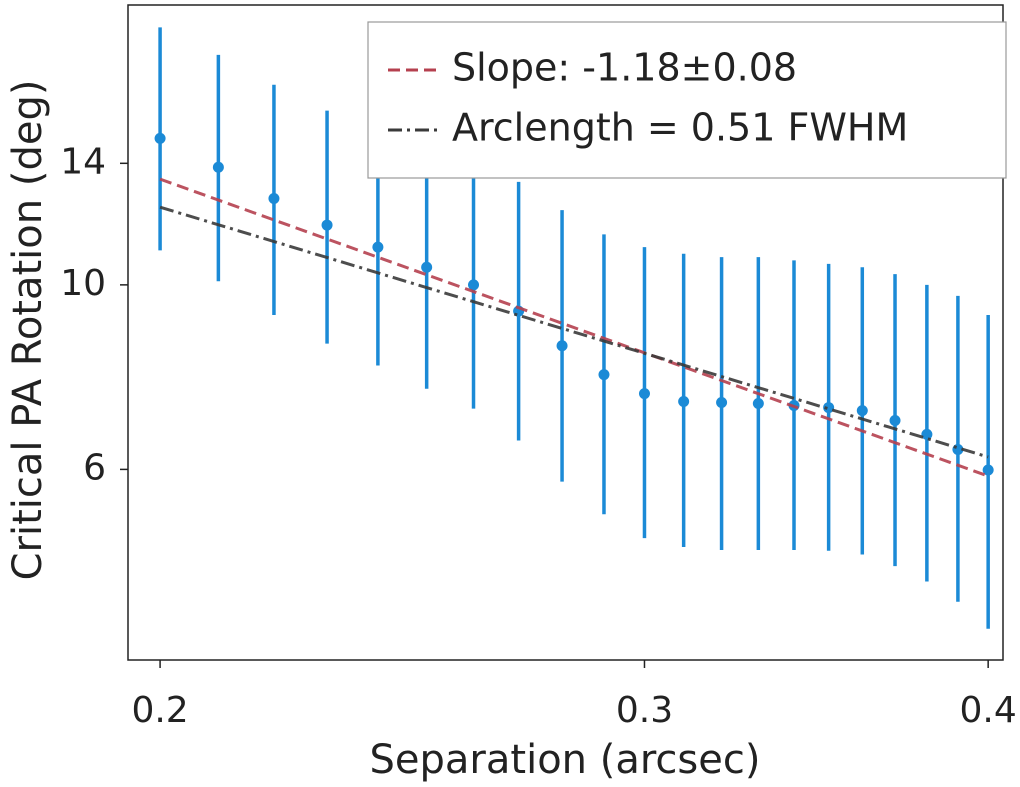 The image size is (1020, 787). Describe the element at coordinates (94, 467) in the screenshot. I see `y-tick-label: 6` at that location.